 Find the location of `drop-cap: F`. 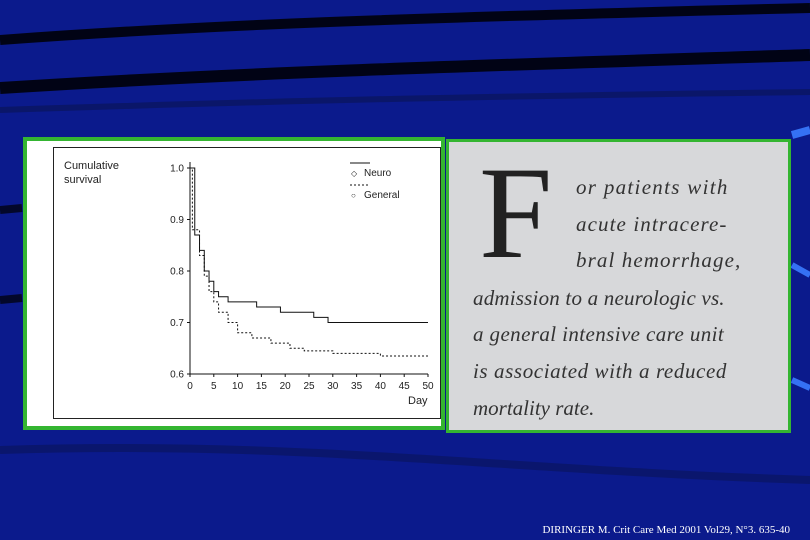

drop-cap: F is located at coordinates (516, 212).